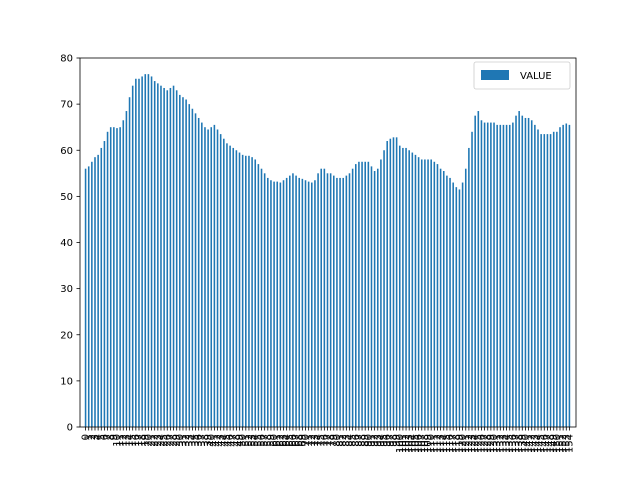 The width and height of the screenshot is (640, 480). Describe the element at coordinates (208, 440) in the screenshot. I see `x-tick-label: 39` at that location.